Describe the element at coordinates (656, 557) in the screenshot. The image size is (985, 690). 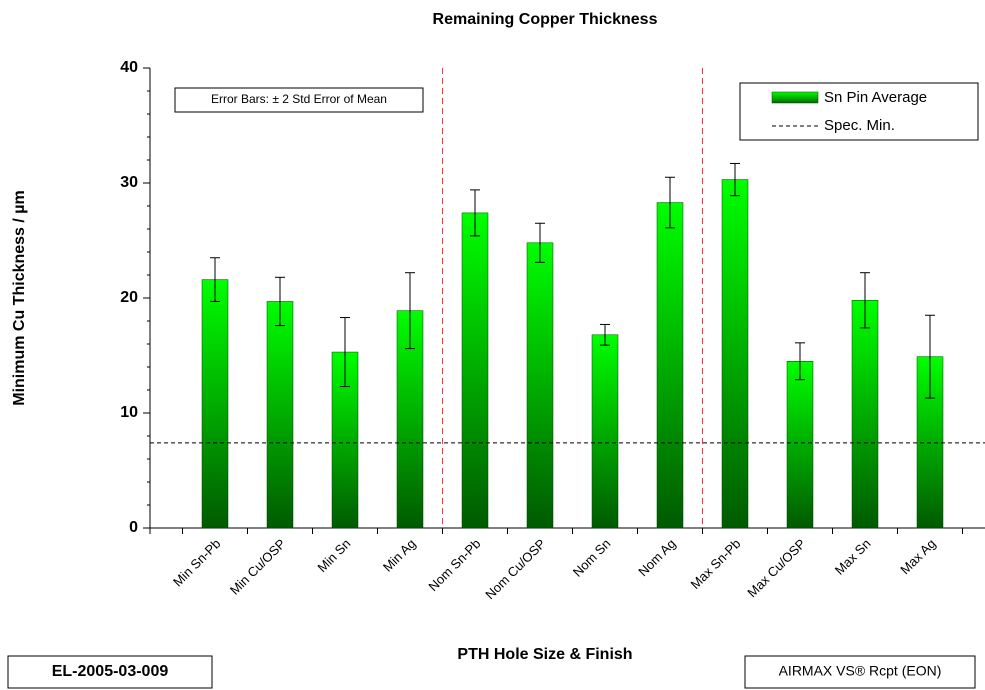
I see `x-tick-label: Nom Ag` at that location.